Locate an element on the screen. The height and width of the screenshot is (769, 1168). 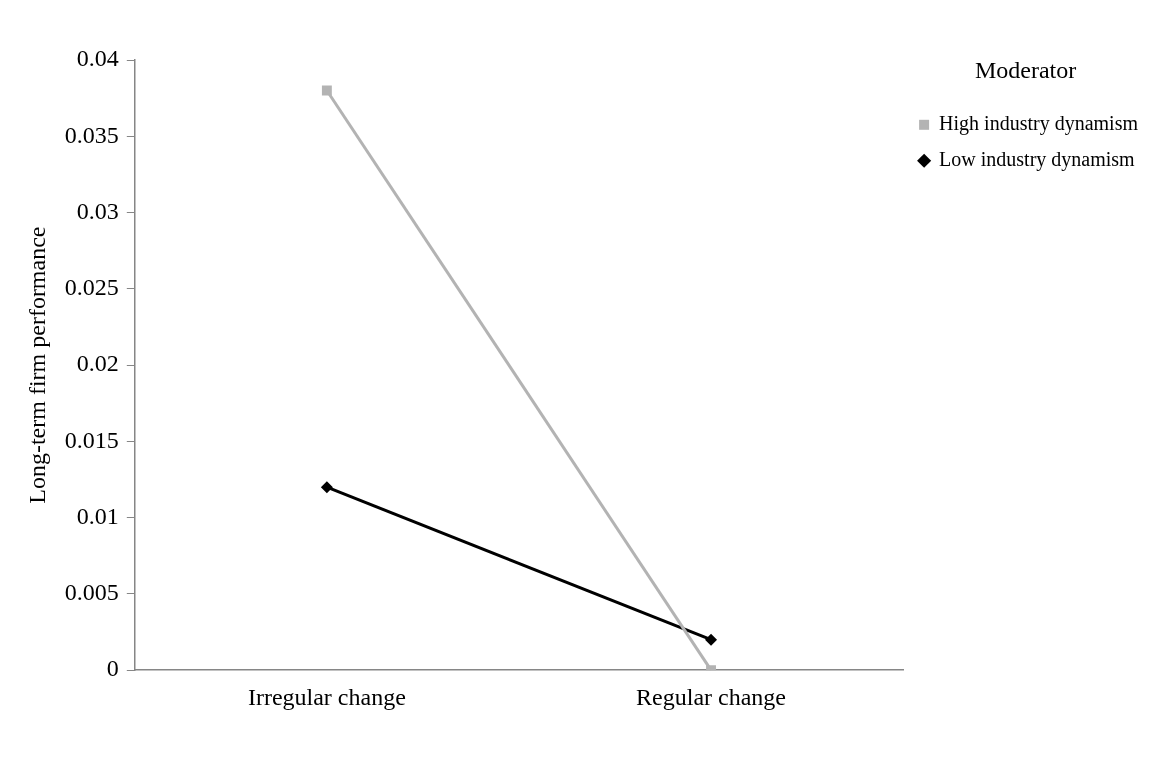
y-tick-label: 0.03 is located at coordinates (97, 210).